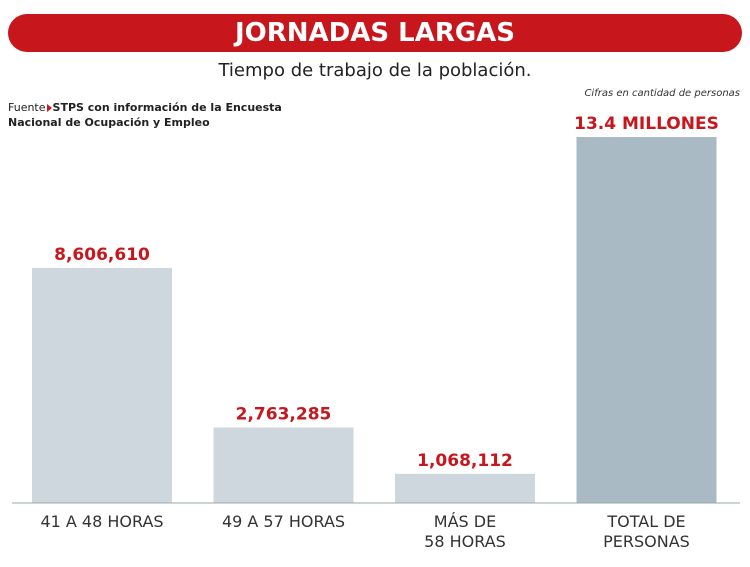 Image resolution: width=750 pixels, height=567 pixels. I want to click on x-tick-label: 49 A 57 HORAS, so click(283, 521).